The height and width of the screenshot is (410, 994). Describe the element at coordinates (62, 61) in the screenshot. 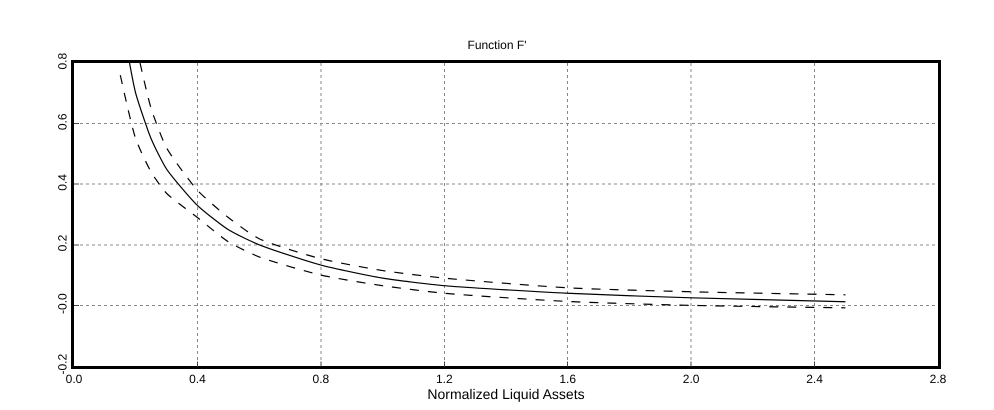

I see `y-tick-label: 0.8` at that location.